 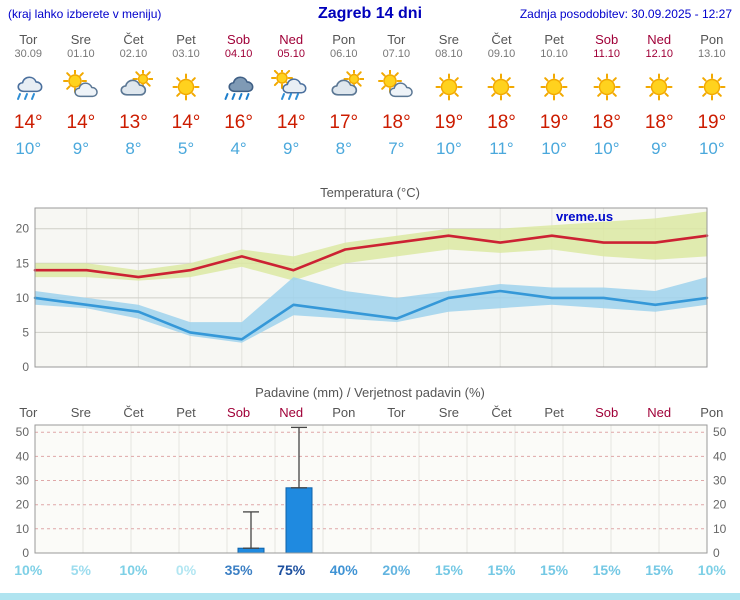 I want to click on day-name: Pet, so click(x=554, y=39).